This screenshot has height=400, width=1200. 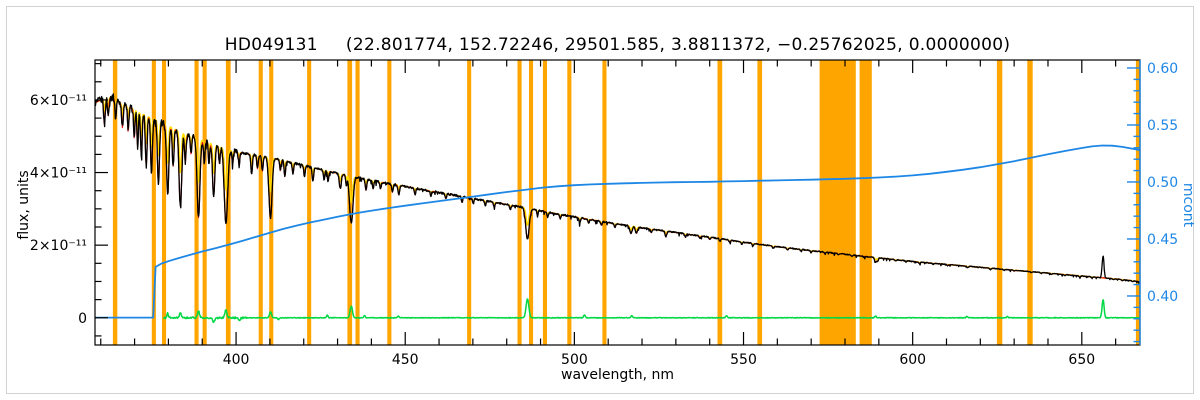 What do you see at coordinates (82, 319) in the screenshot?
I see `y-left-tick-label: 0` at bounding box center [82, 319].